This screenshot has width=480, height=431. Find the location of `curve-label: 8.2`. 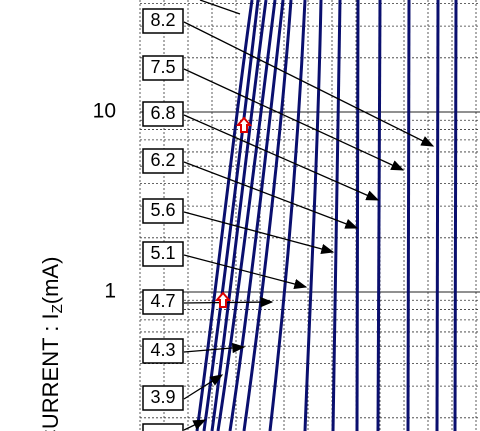

curve-label: 8.2 is located at coordinates (162, 20).